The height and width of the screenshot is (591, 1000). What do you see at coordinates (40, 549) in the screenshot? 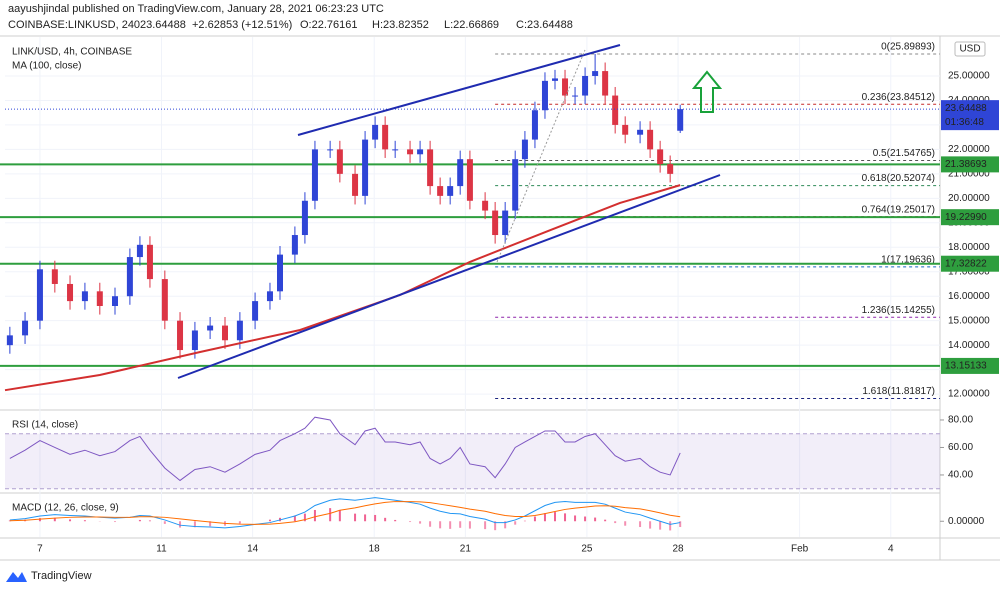
I see `x-tick-label: 7` at bounding box center [40, 549].